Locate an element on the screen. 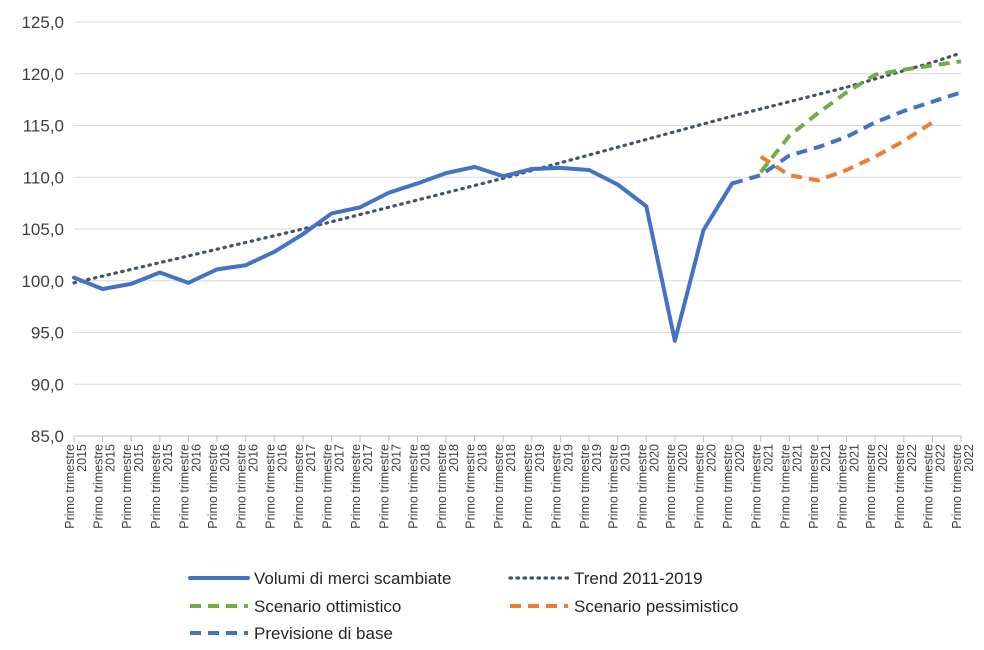 The width and height of the screenshot is (984, 650). legend-label: Volumi di merci scambiate is located at coordinates (352, 578).